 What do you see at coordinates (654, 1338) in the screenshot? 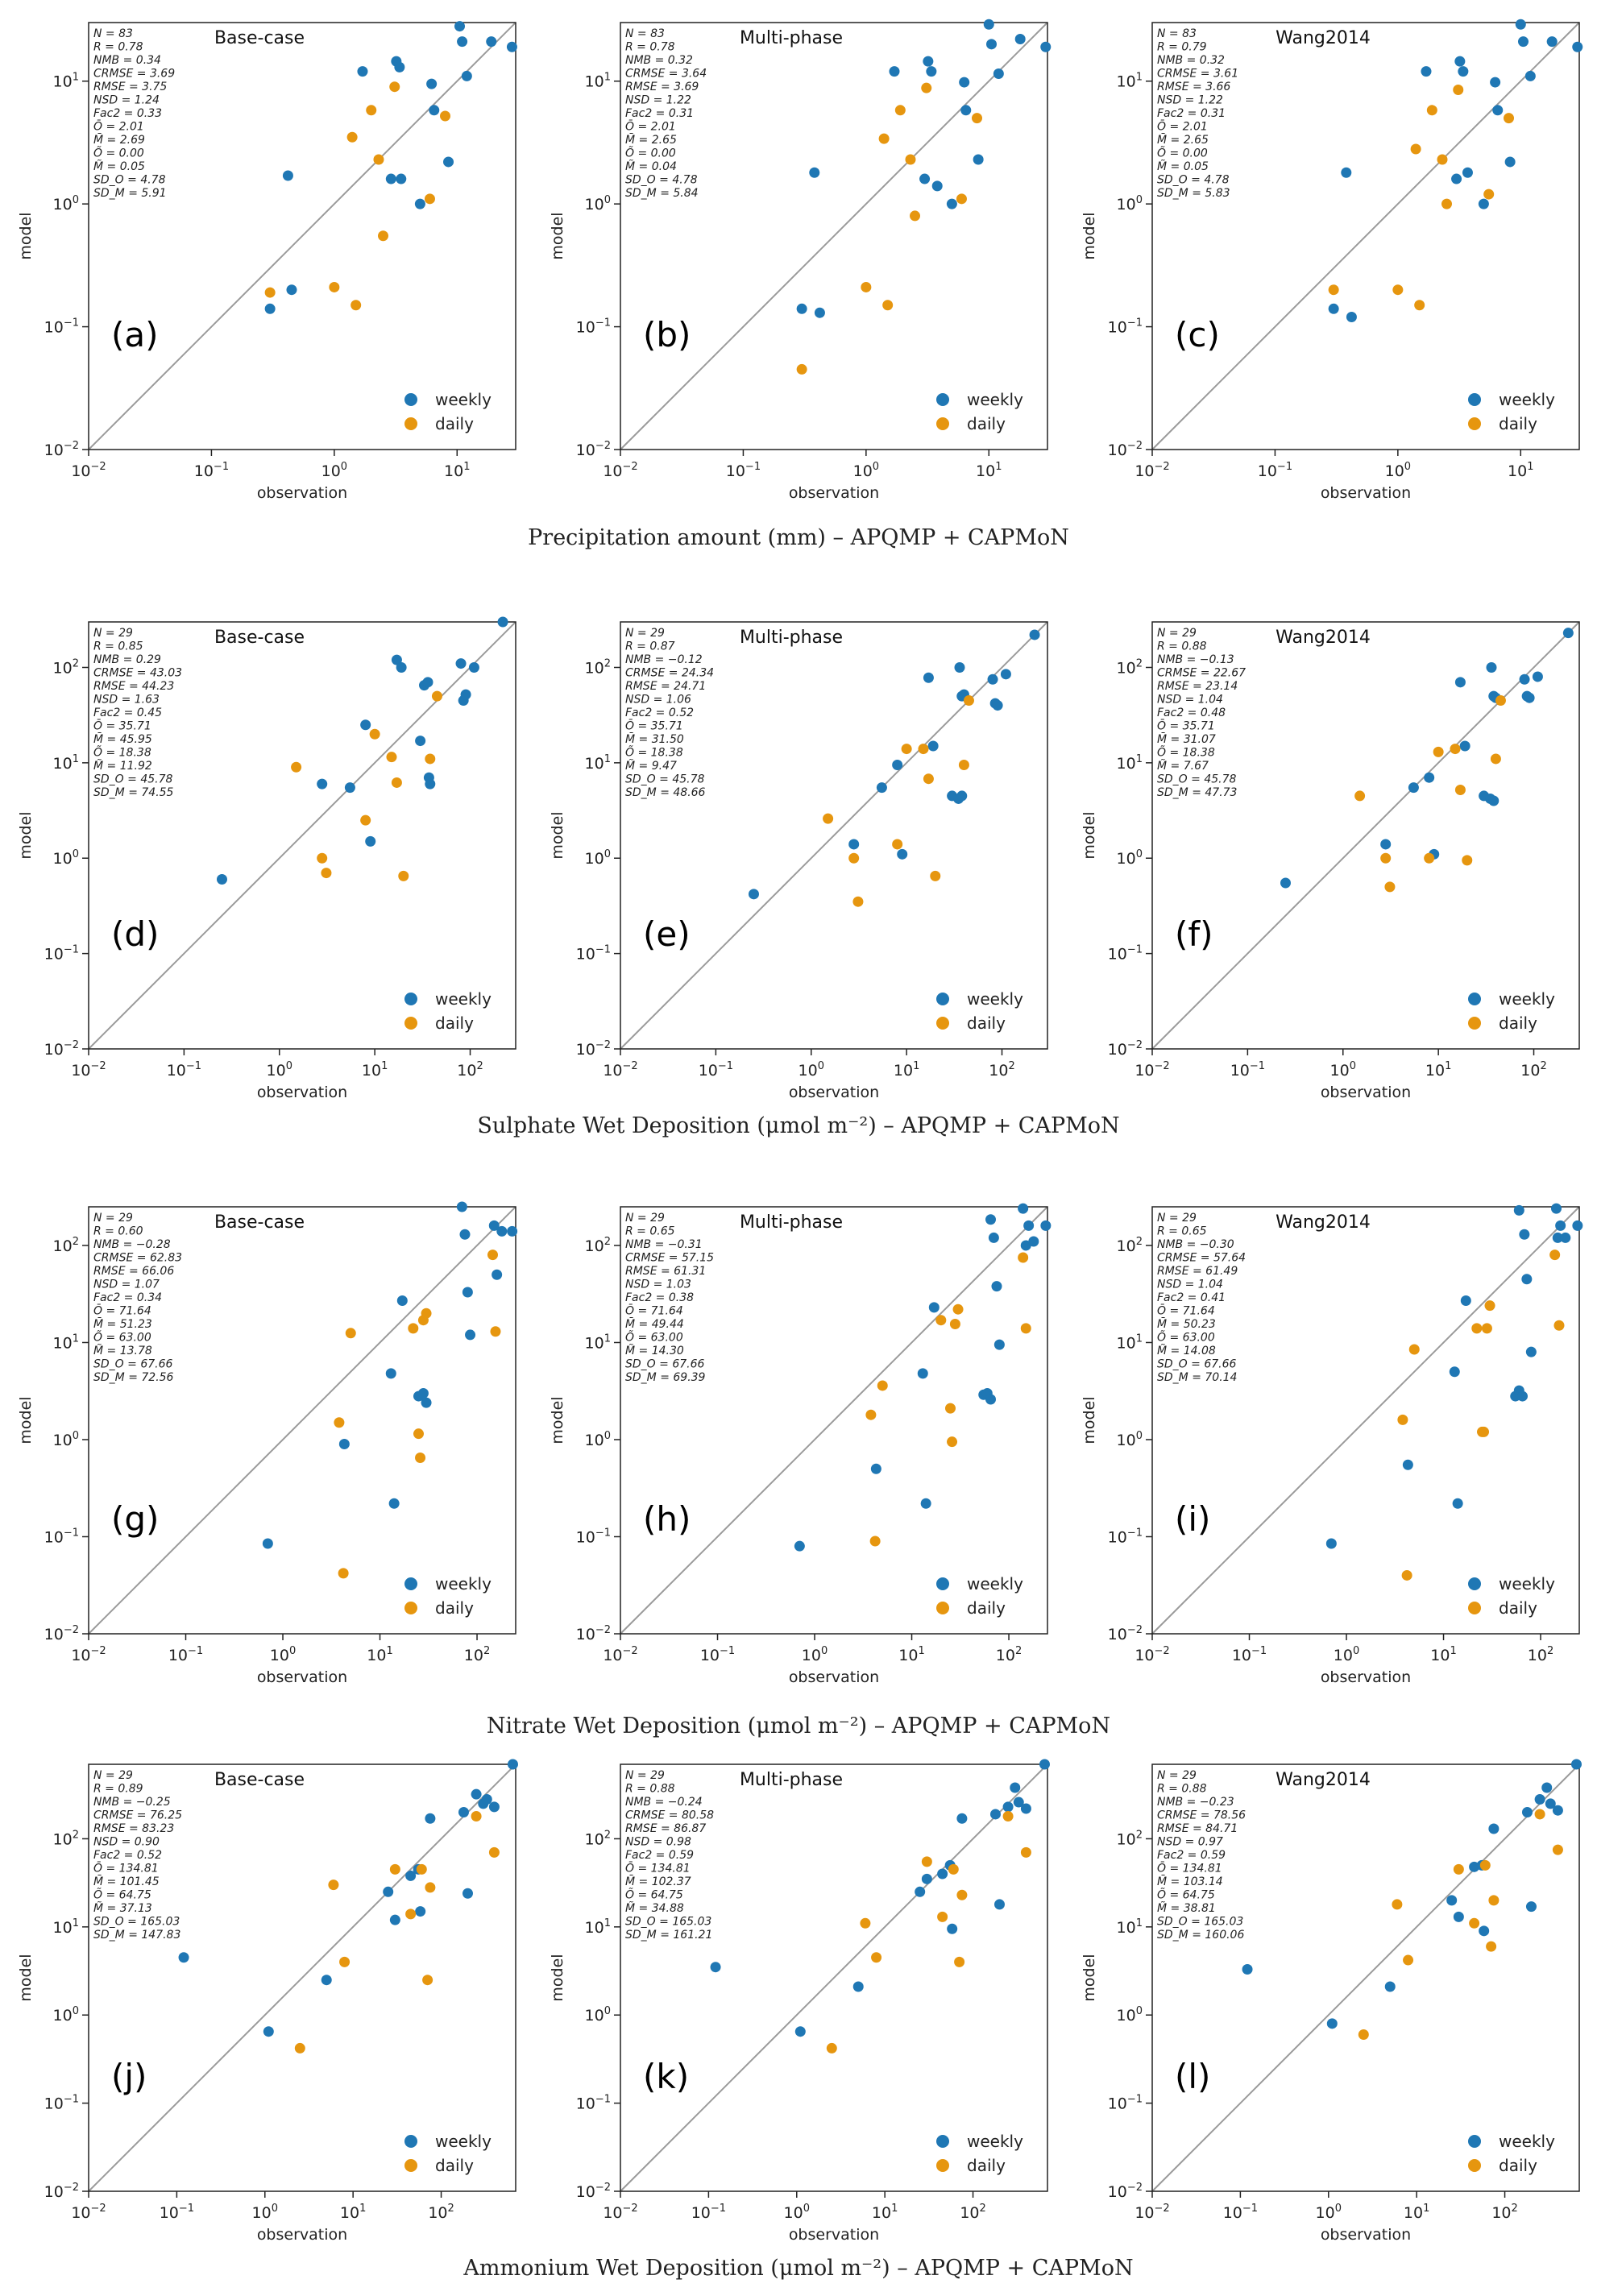
I see `stat-line: Õ = 63.00` at bounding box center [654, 1338].